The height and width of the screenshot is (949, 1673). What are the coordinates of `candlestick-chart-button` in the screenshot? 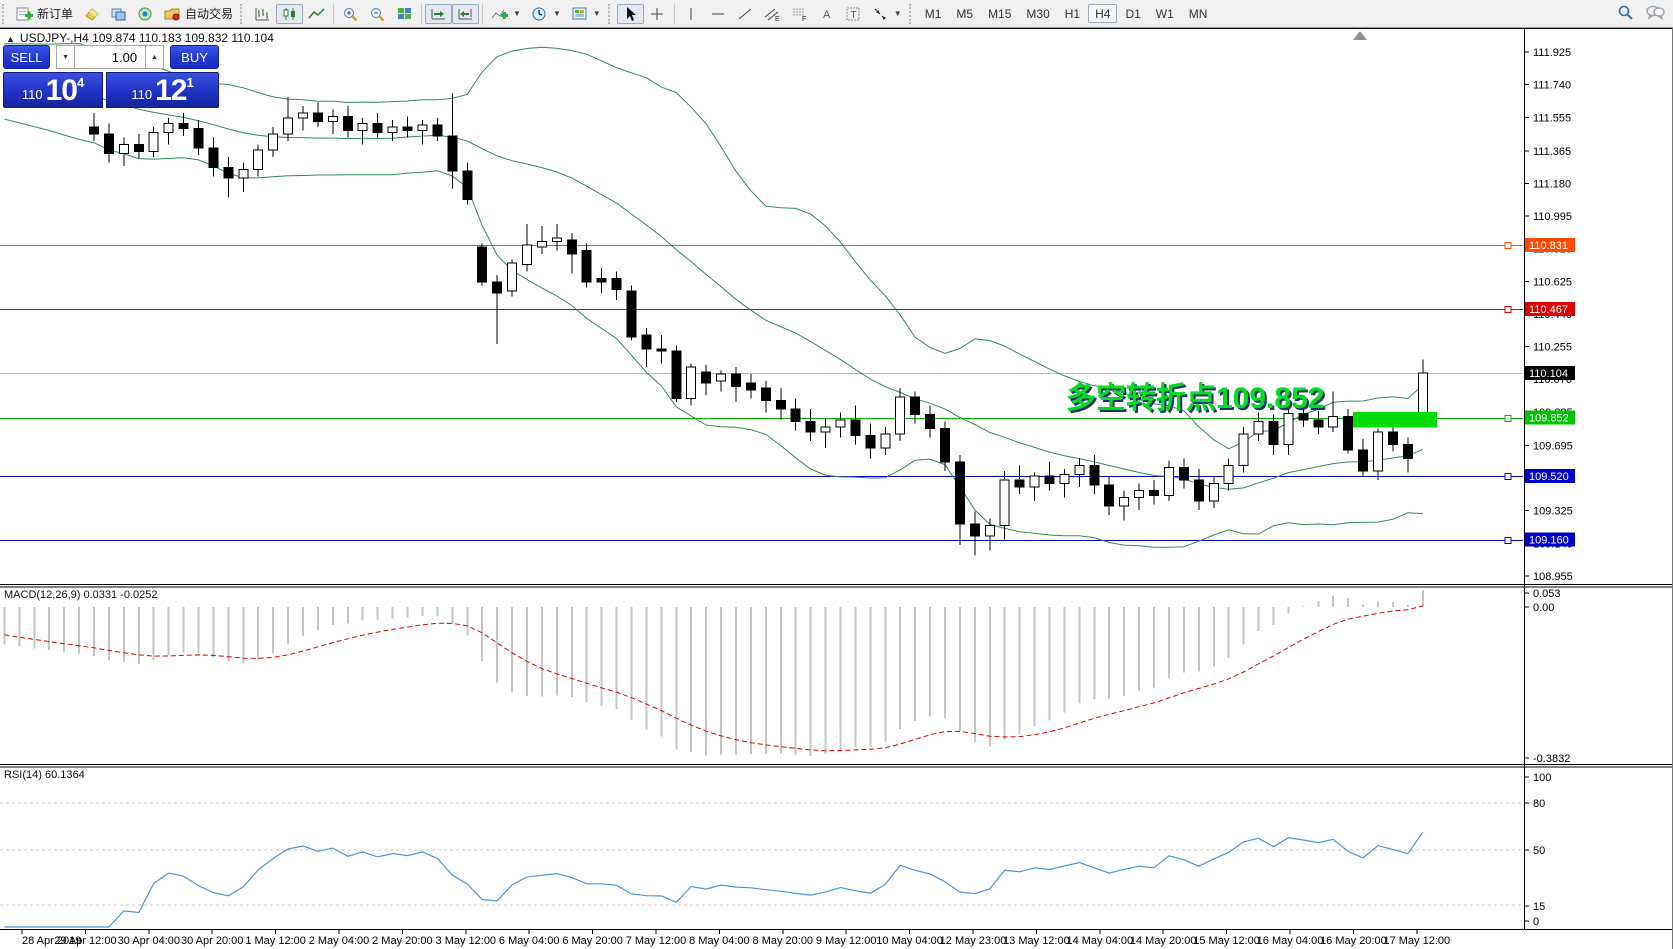 It's located at (290, 13).